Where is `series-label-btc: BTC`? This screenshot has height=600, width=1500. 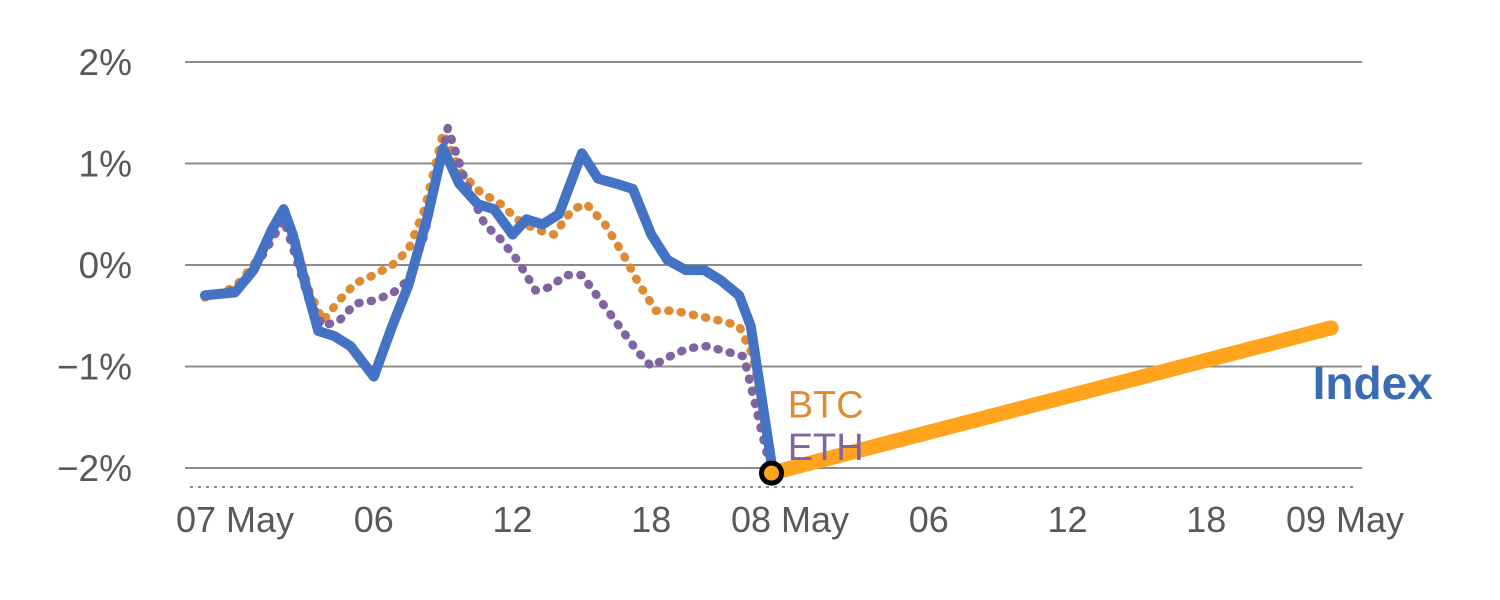
series-label-btc: BTC is located at coordinates (826, 405).